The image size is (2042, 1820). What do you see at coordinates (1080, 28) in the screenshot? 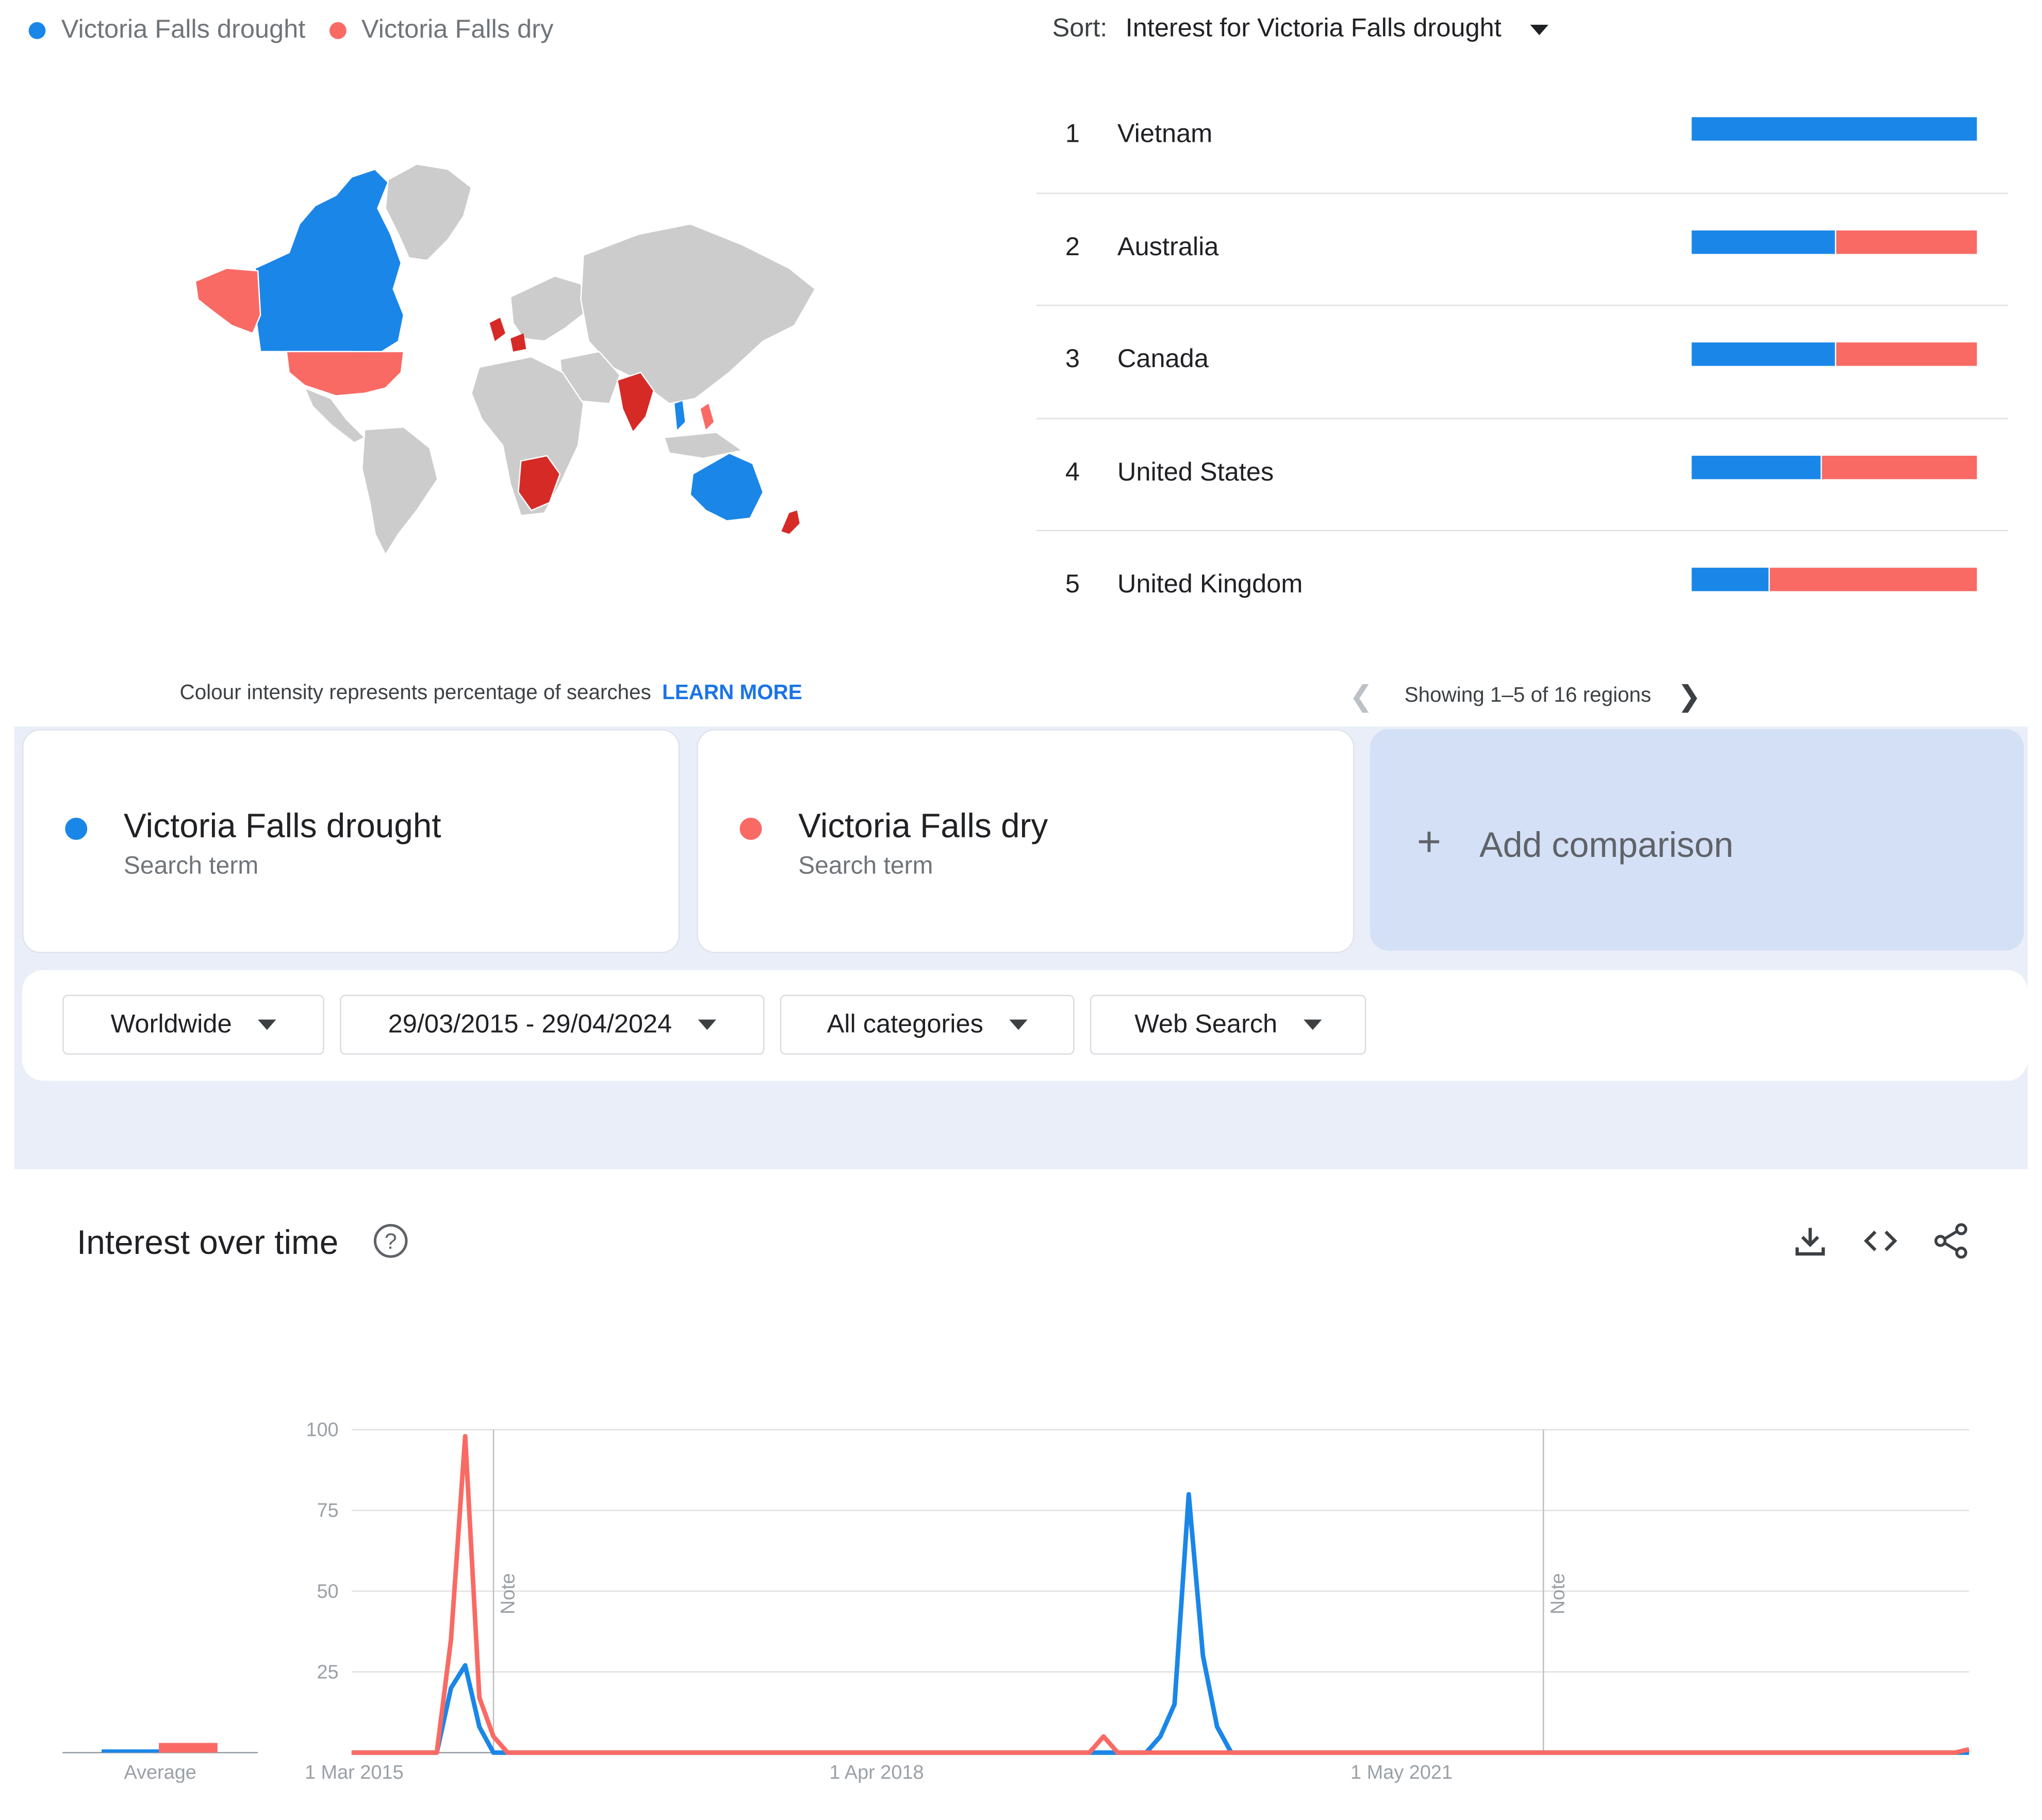
I see `sort-label: Sort:` at bounding box center [1080, 28].